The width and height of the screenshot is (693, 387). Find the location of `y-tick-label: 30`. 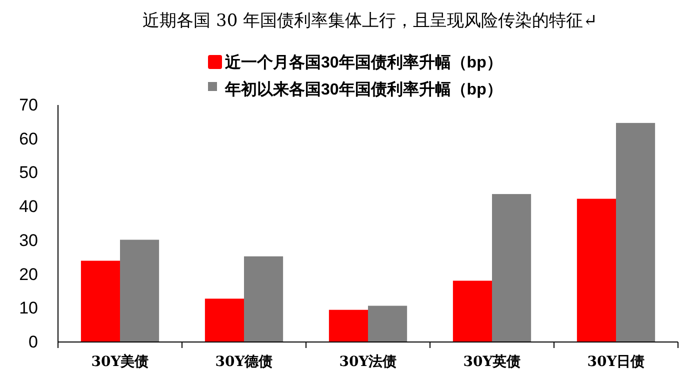

y-tick-label: 30 is located at coordinates (28, 240).